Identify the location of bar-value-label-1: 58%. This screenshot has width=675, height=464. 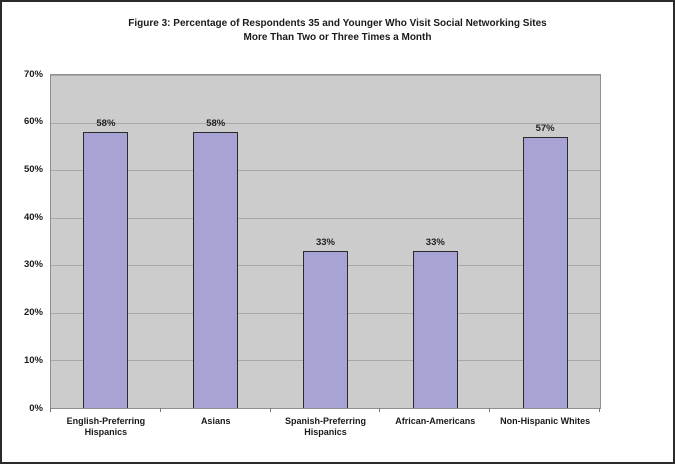
(106, 124).